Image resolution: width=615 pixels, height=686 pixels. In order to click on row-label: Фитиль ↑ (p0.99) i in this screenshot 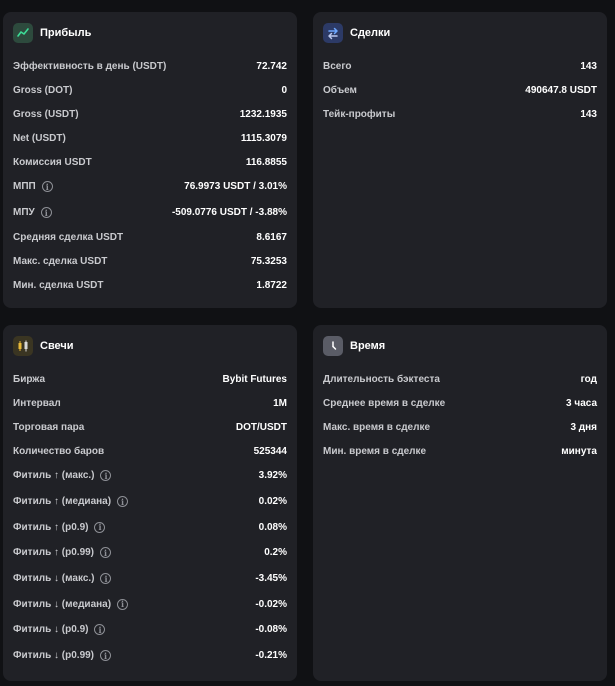, I will do `click(62, 553)`.